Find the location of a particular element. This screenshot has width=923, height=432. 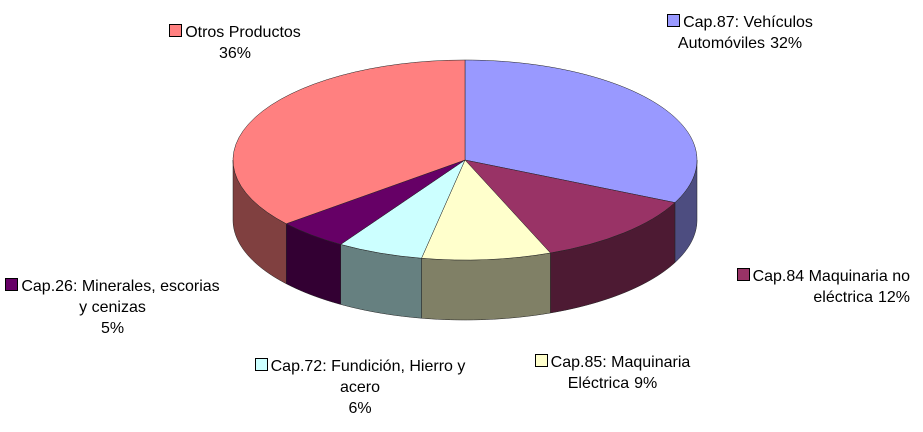

category-label: Cap.72: Fundición, Hierro y acero is located at coordinates (368, 377).